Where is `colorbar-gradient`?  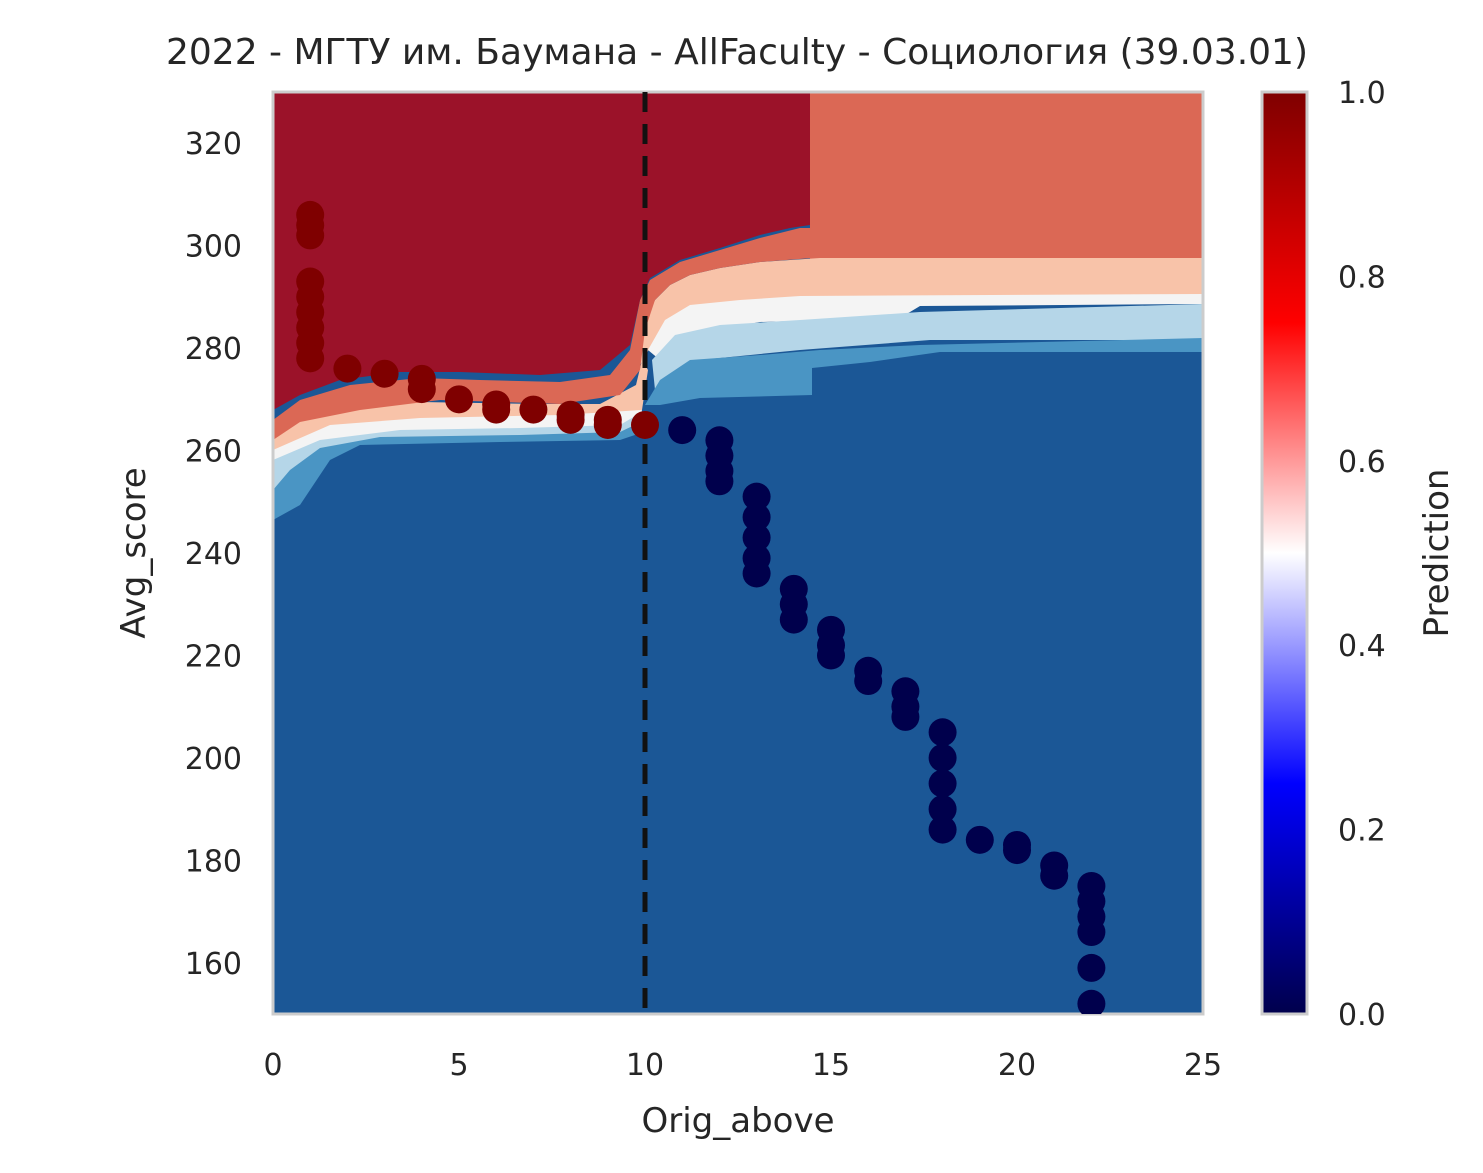 colorbar-gradient is located at coordinates (1284, 553).